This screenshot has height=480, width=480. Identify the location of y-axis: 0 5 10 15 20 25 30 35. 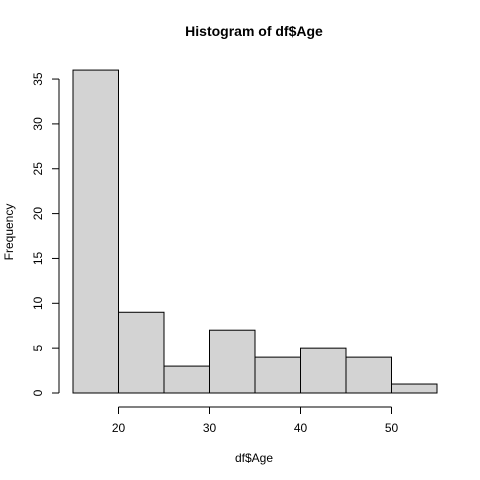
(45, 234).